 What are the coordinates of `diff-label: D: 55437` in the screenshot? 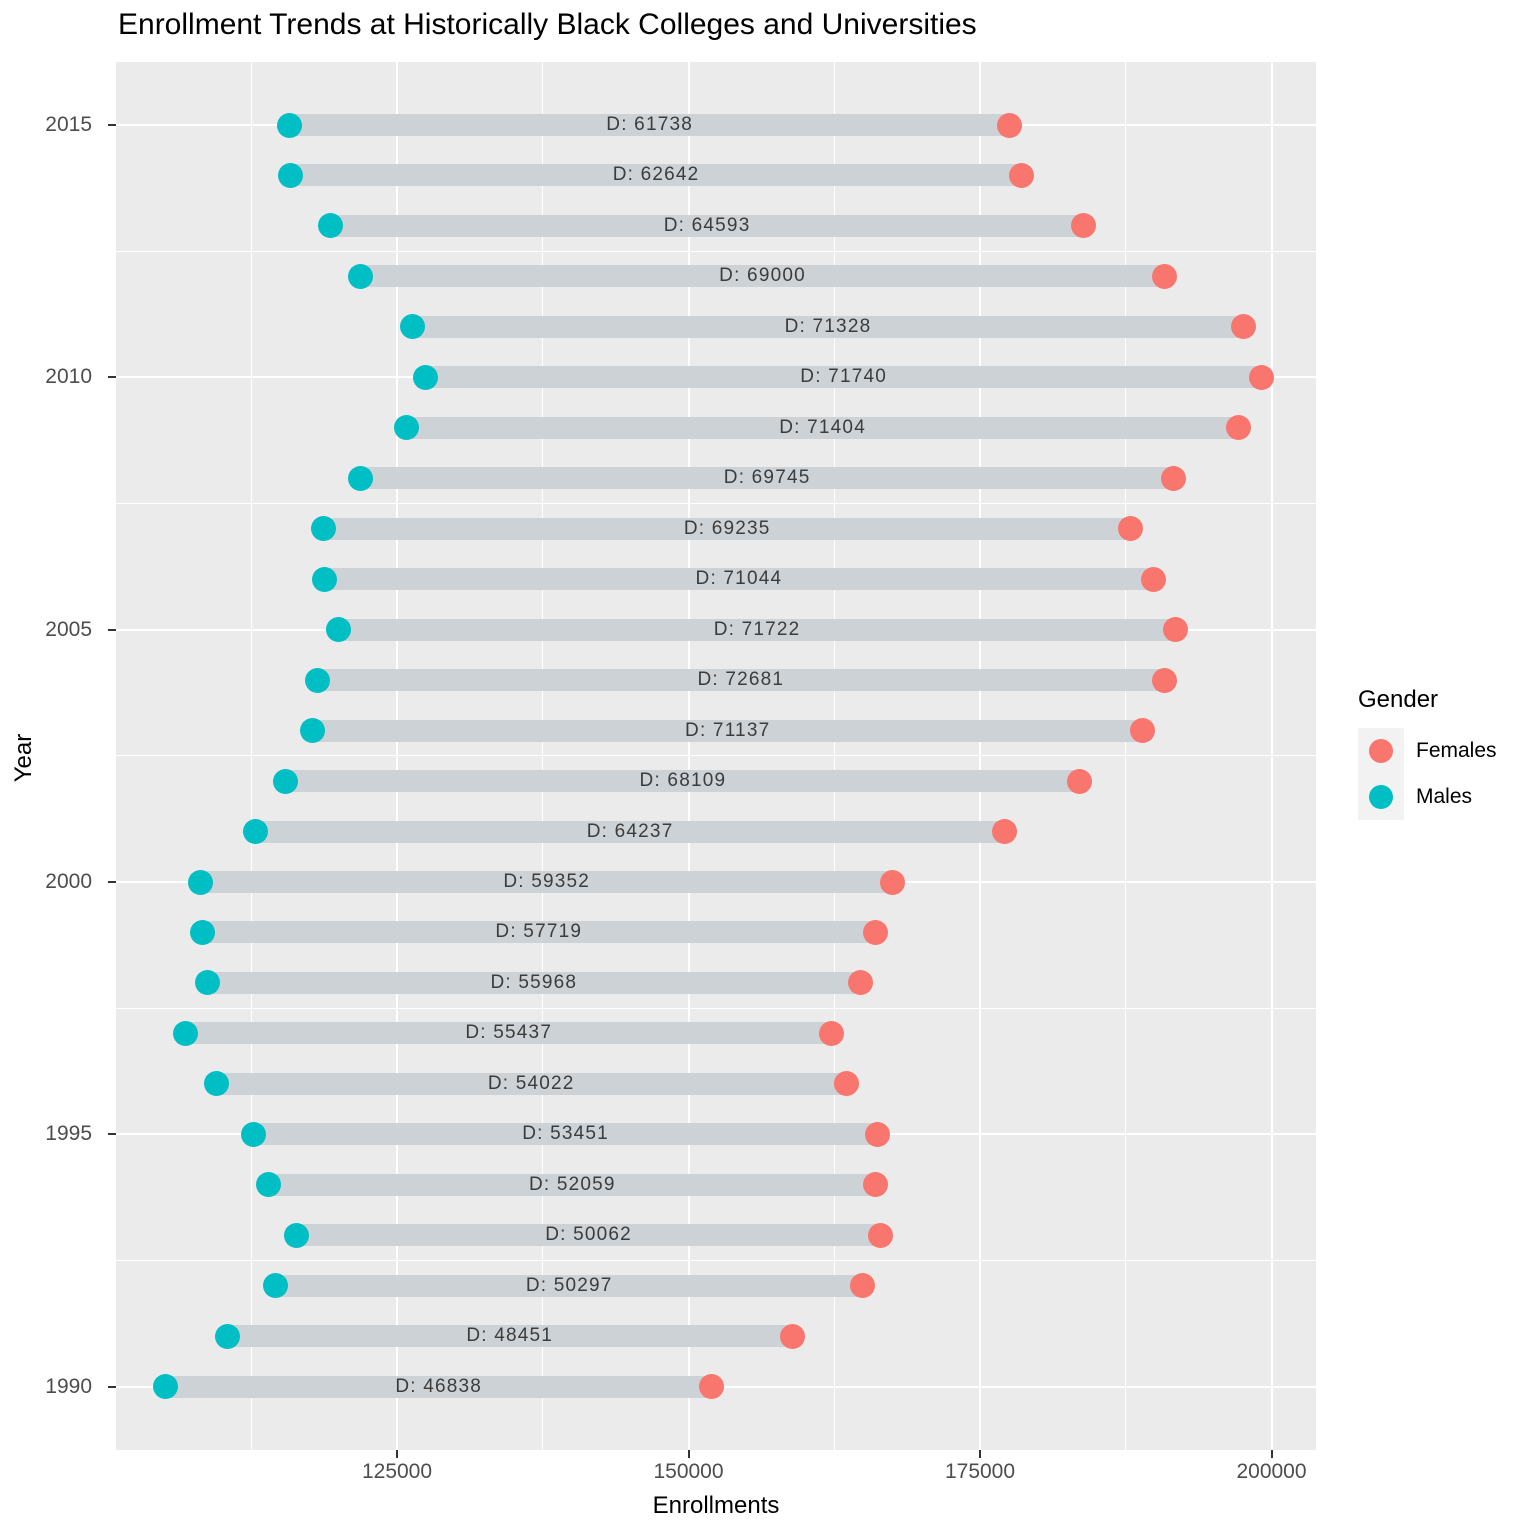 It's located at (509, 1033).